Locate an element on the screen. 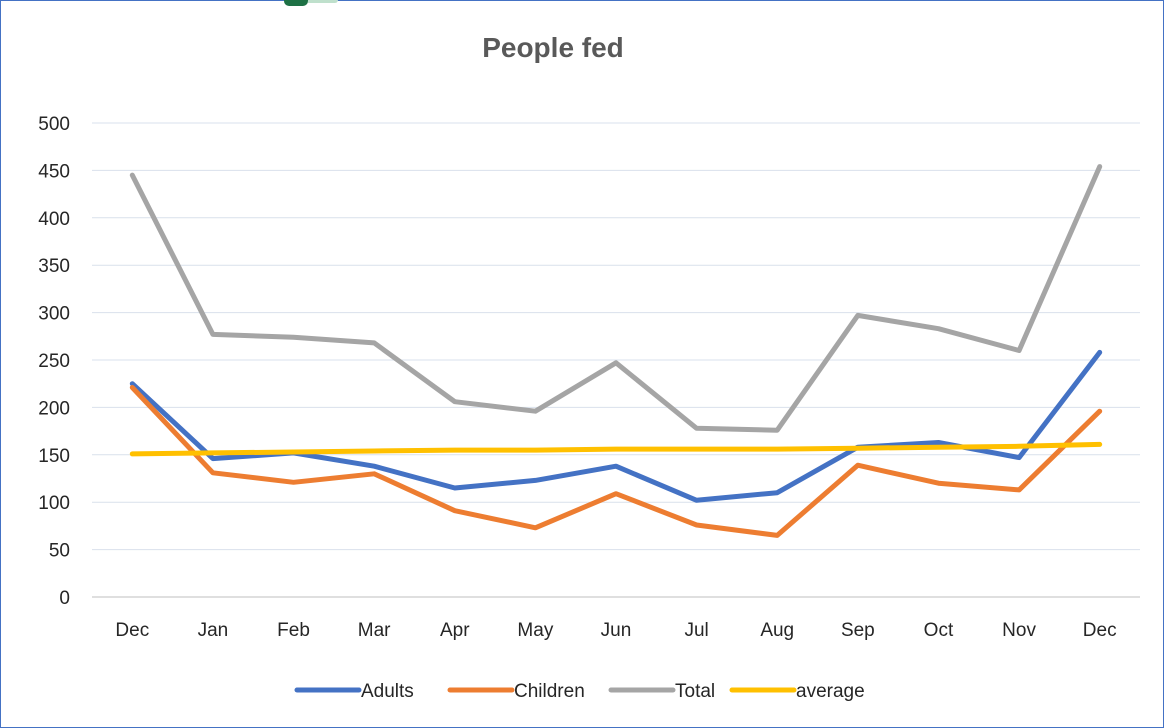 This screenshot has width=1164, height=728. y-tick-label: 0 is located at coordinates (64, 598).